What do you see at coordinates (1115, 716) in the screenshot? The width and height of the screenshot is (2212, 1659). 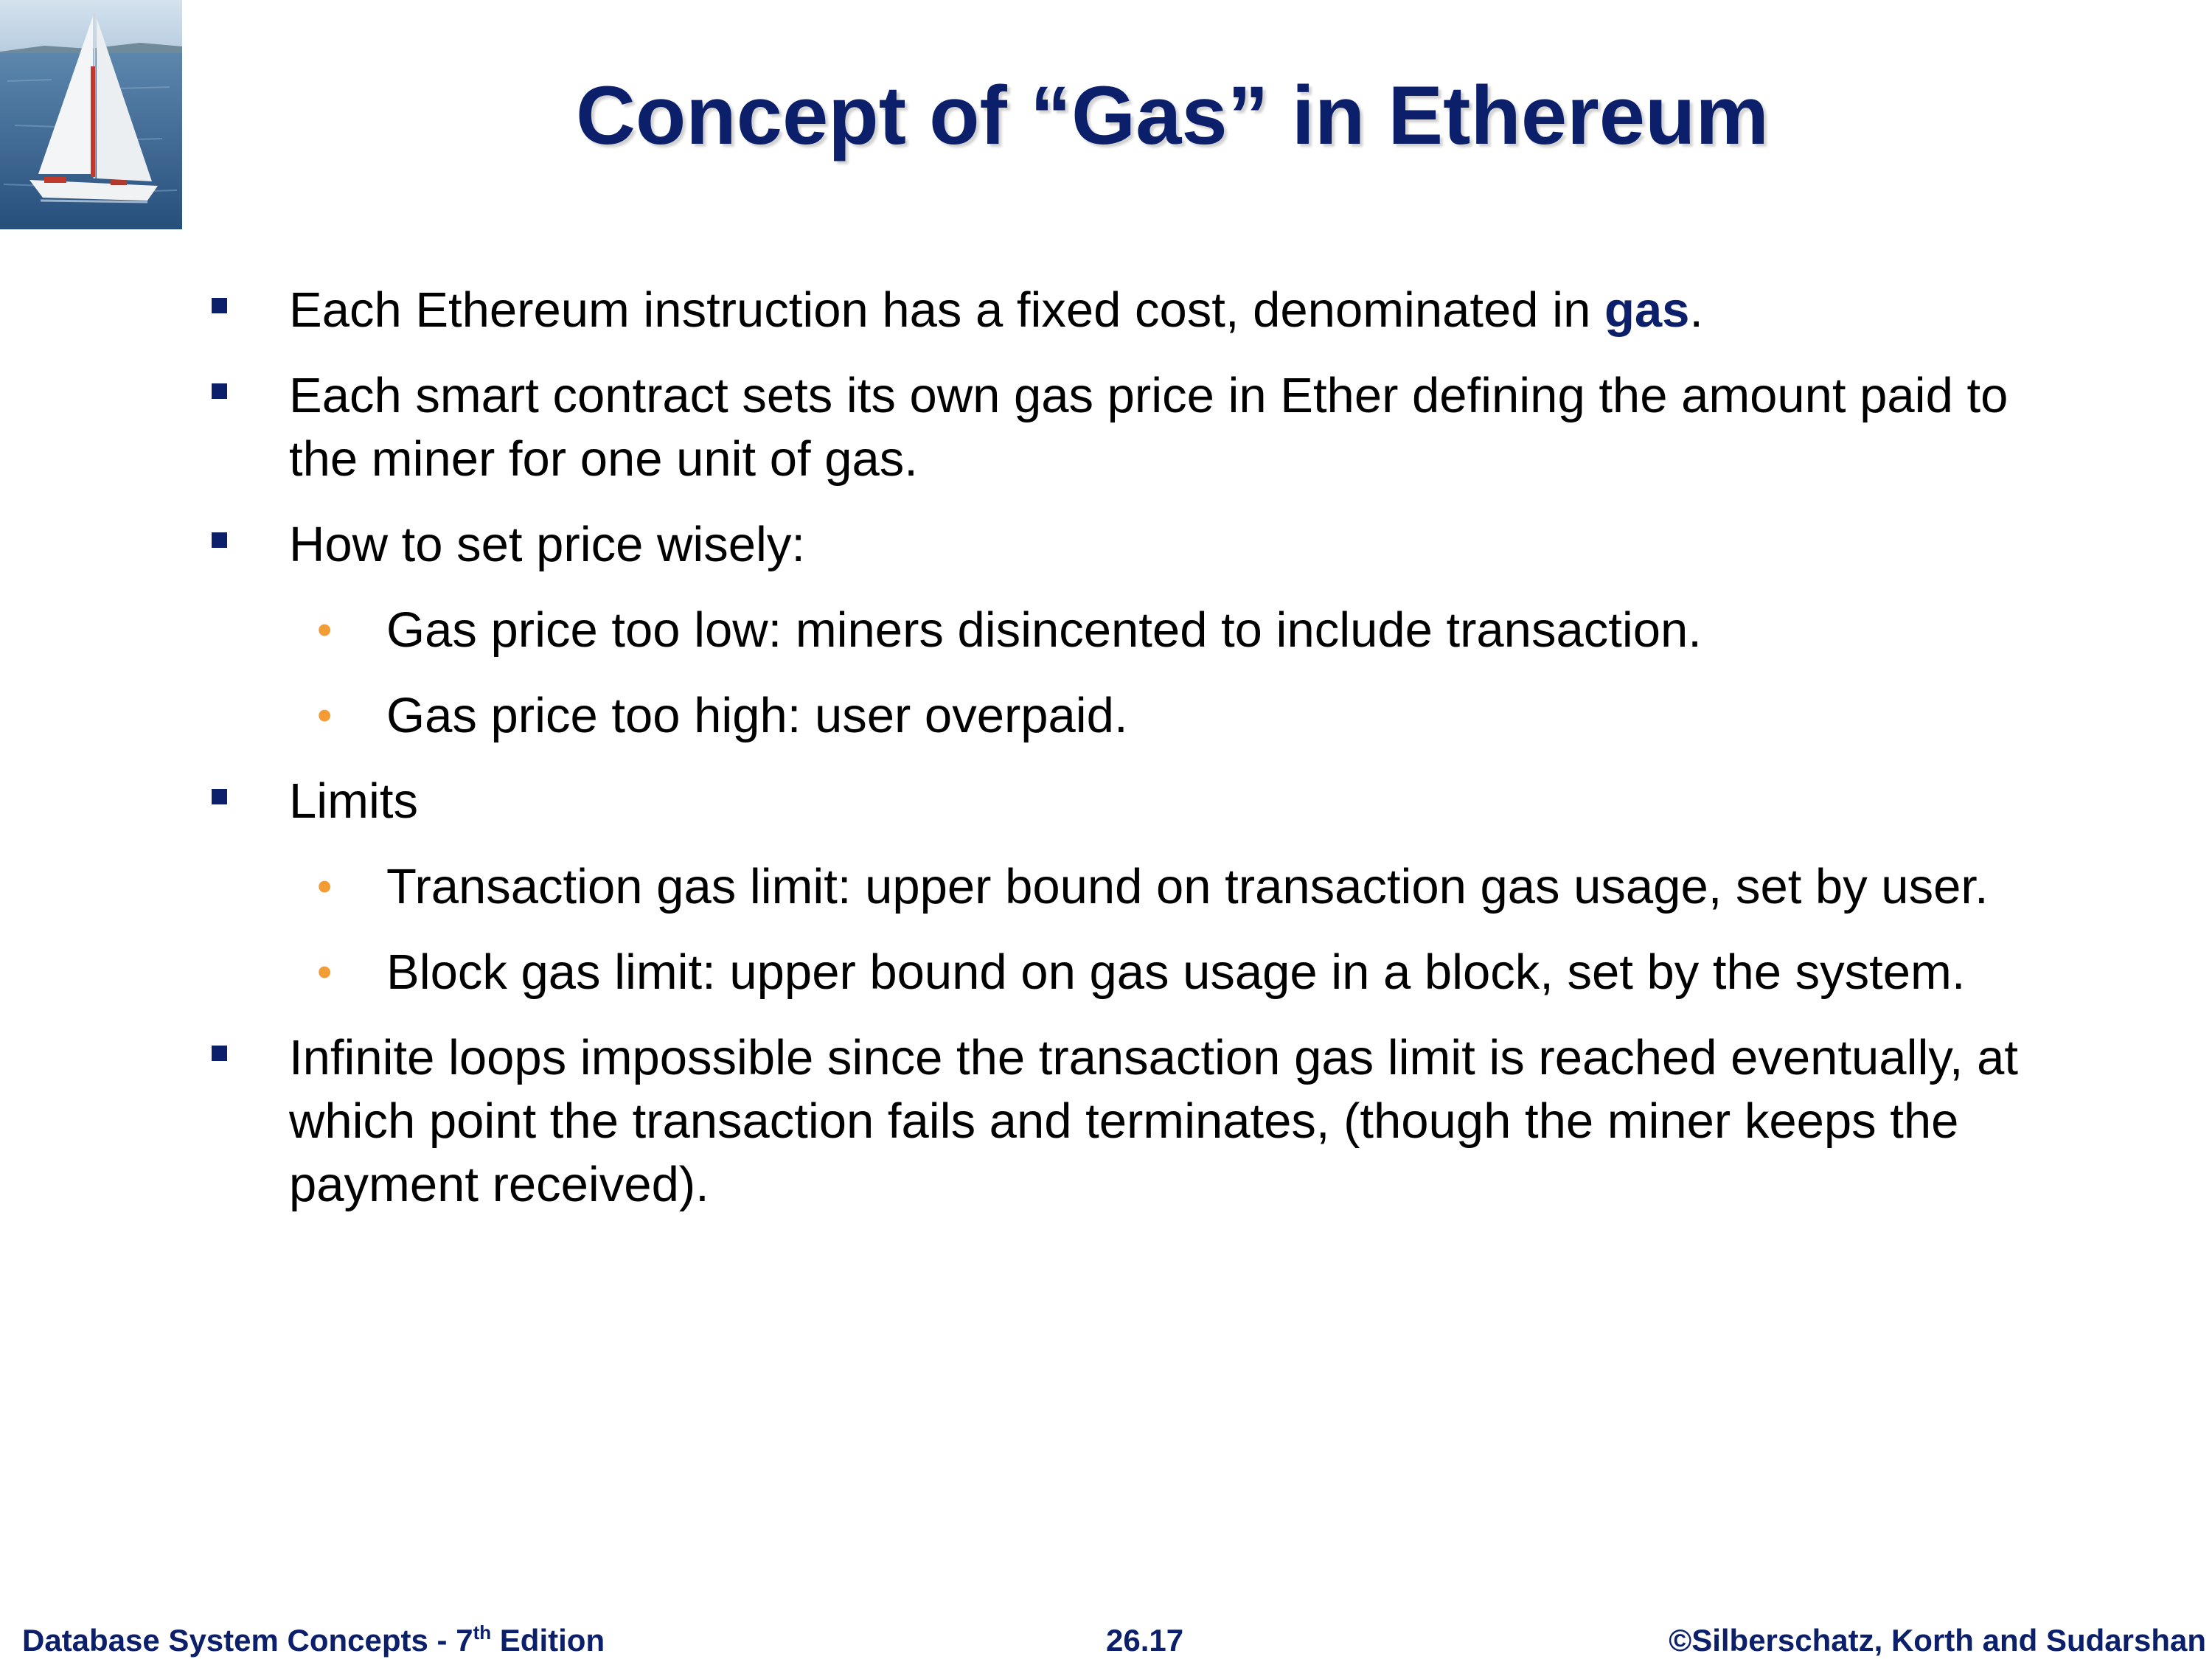 I see `sub-bullet-item: • Gas price too high: user overpaid.` at bounding box center [1115, 716].